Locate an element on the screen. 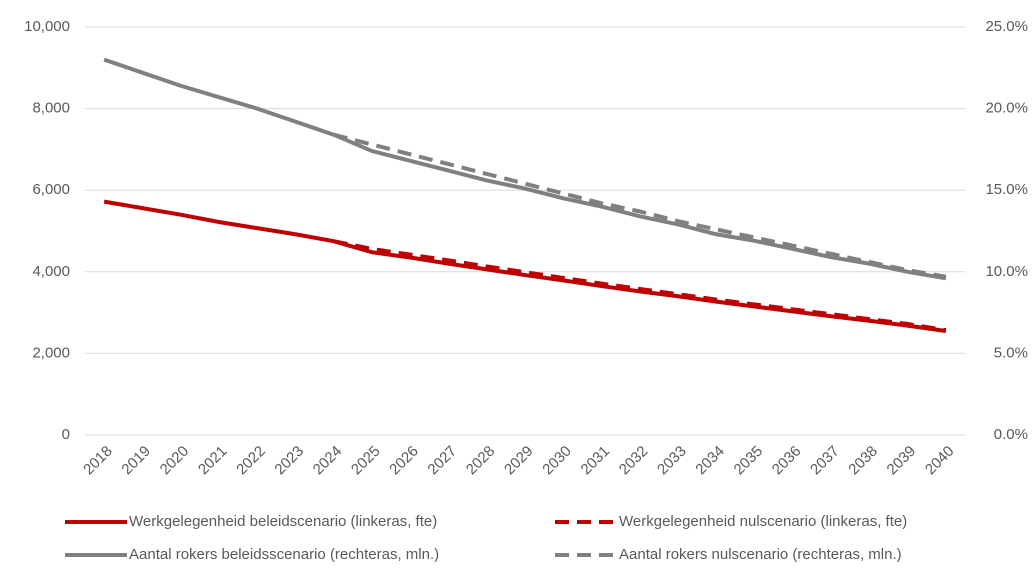 Image resolution: width=1034 pixels, height=573 pixels. x-tick-label: 2018 is located at coordinates (98, 461).